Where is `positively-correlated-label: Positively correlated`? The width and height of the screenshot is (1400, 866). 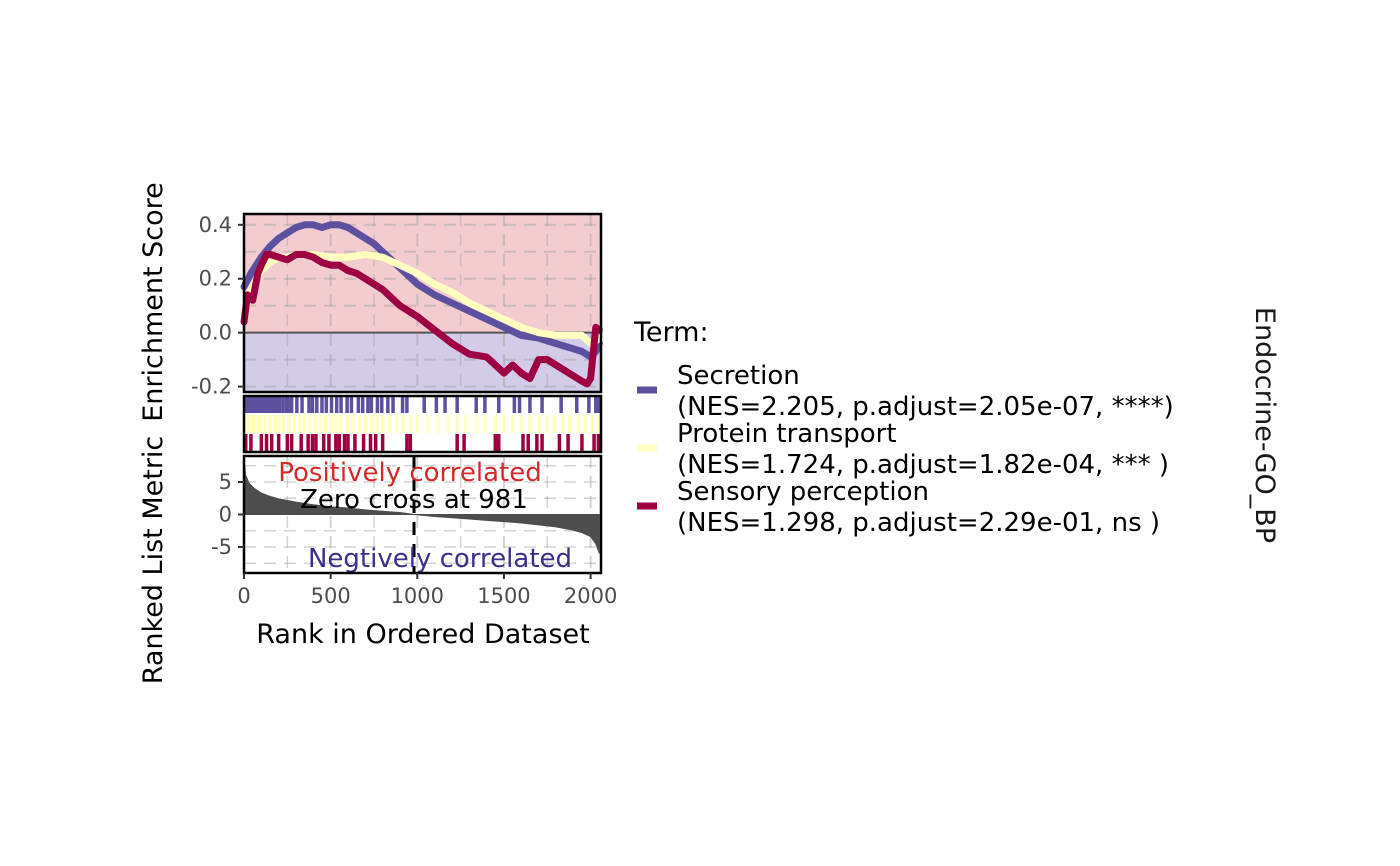
positively-correlated-label: Positively correlated is located at coordinates (410, 473).